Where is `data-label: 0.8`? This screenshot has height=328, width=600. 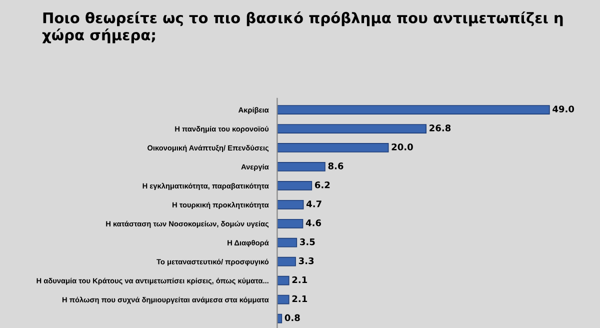 data-label: 0.8 is located at coordinates (292, 318).